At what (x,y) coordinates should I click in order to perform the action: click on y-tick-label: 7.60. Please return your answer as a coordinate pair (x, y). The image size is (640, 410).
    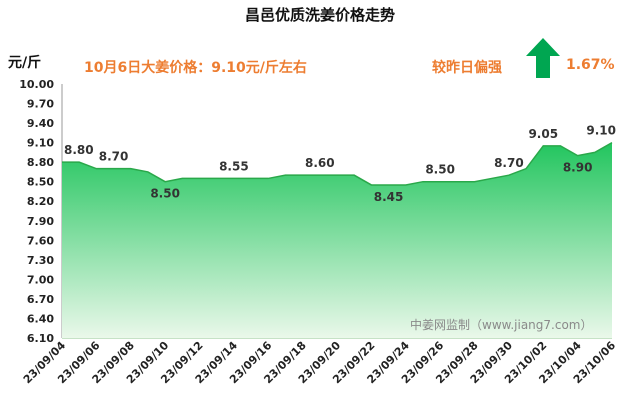
    Looking at the image, I should click on (40, 240).